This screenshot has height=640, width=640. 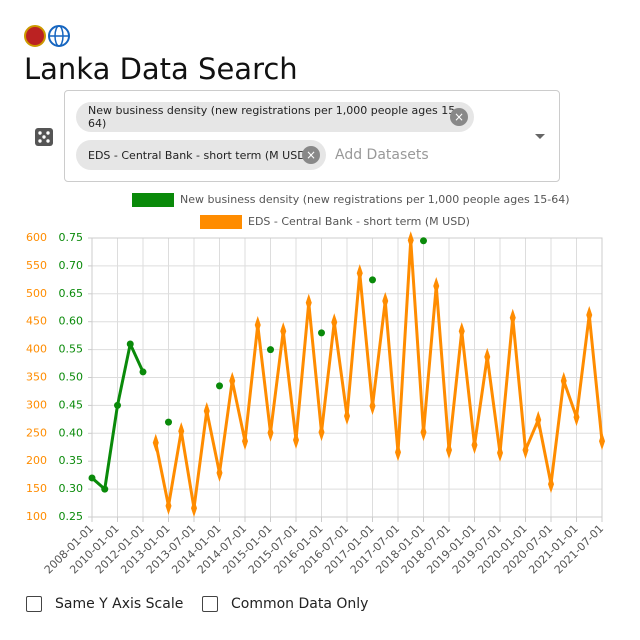 What do you see at coordinates (71, 237) in the screenshot?
I see `y2-tick-label: 0.75` at bounding box center [71, 237].